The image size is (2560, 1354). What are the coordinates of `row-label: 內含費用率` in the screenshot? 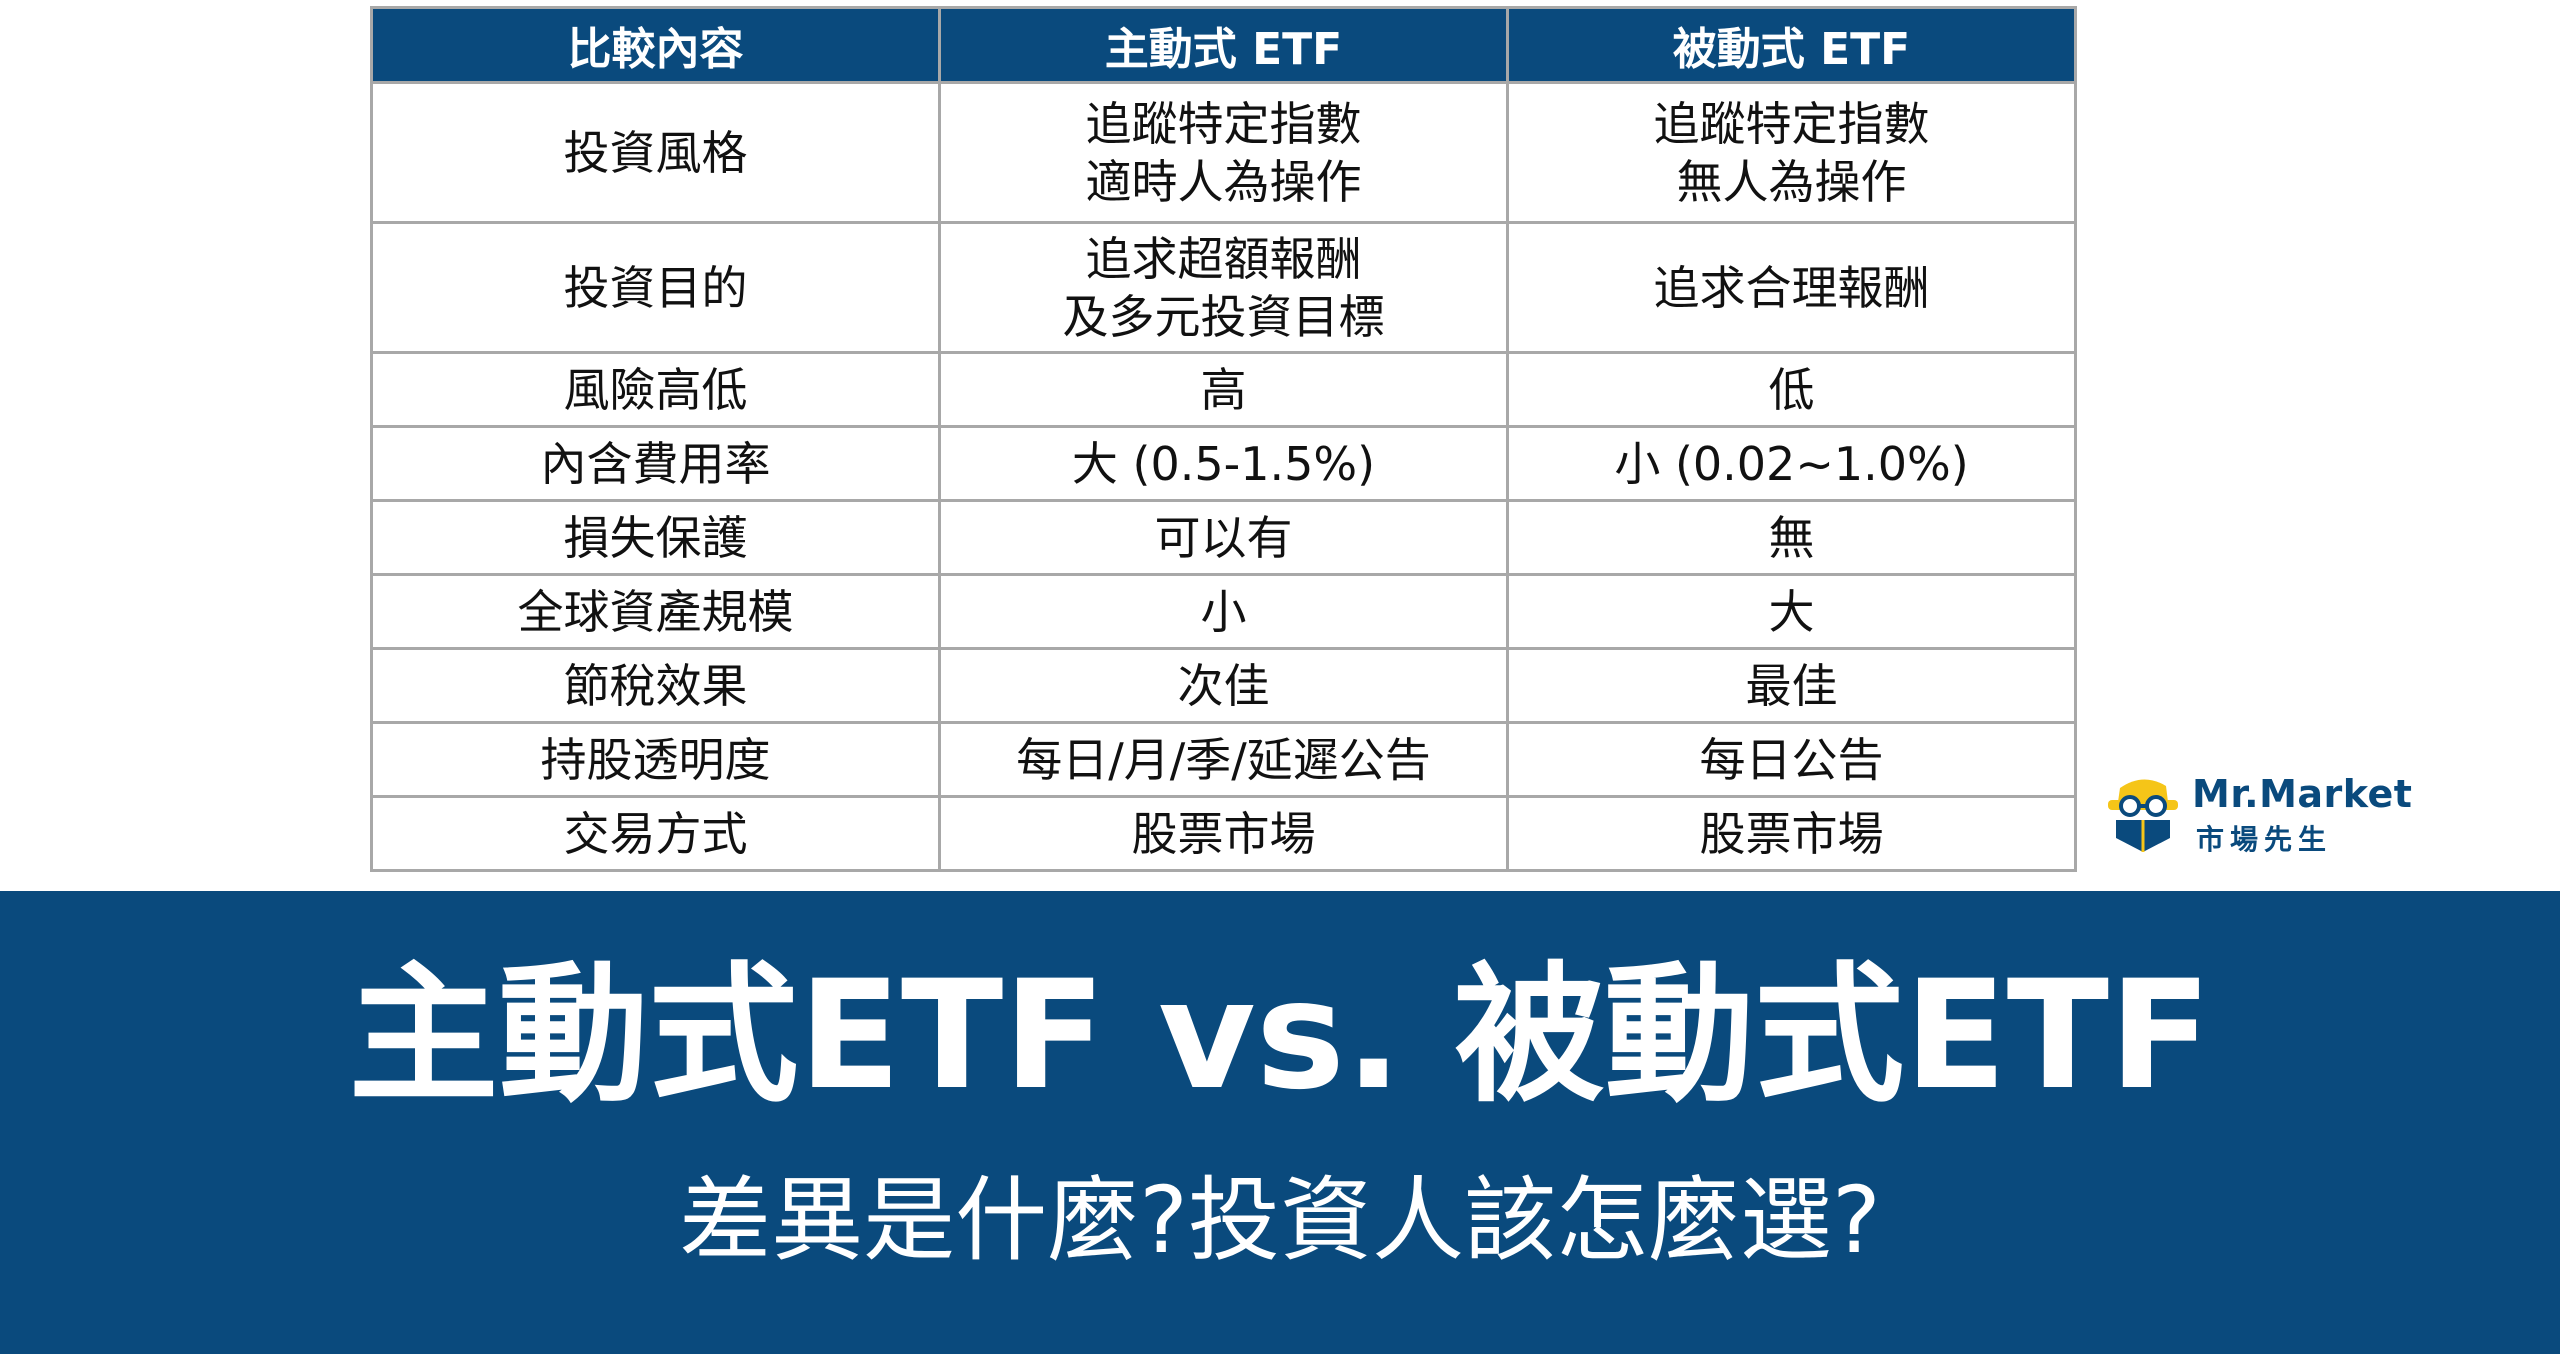 It's located at (655, 463).